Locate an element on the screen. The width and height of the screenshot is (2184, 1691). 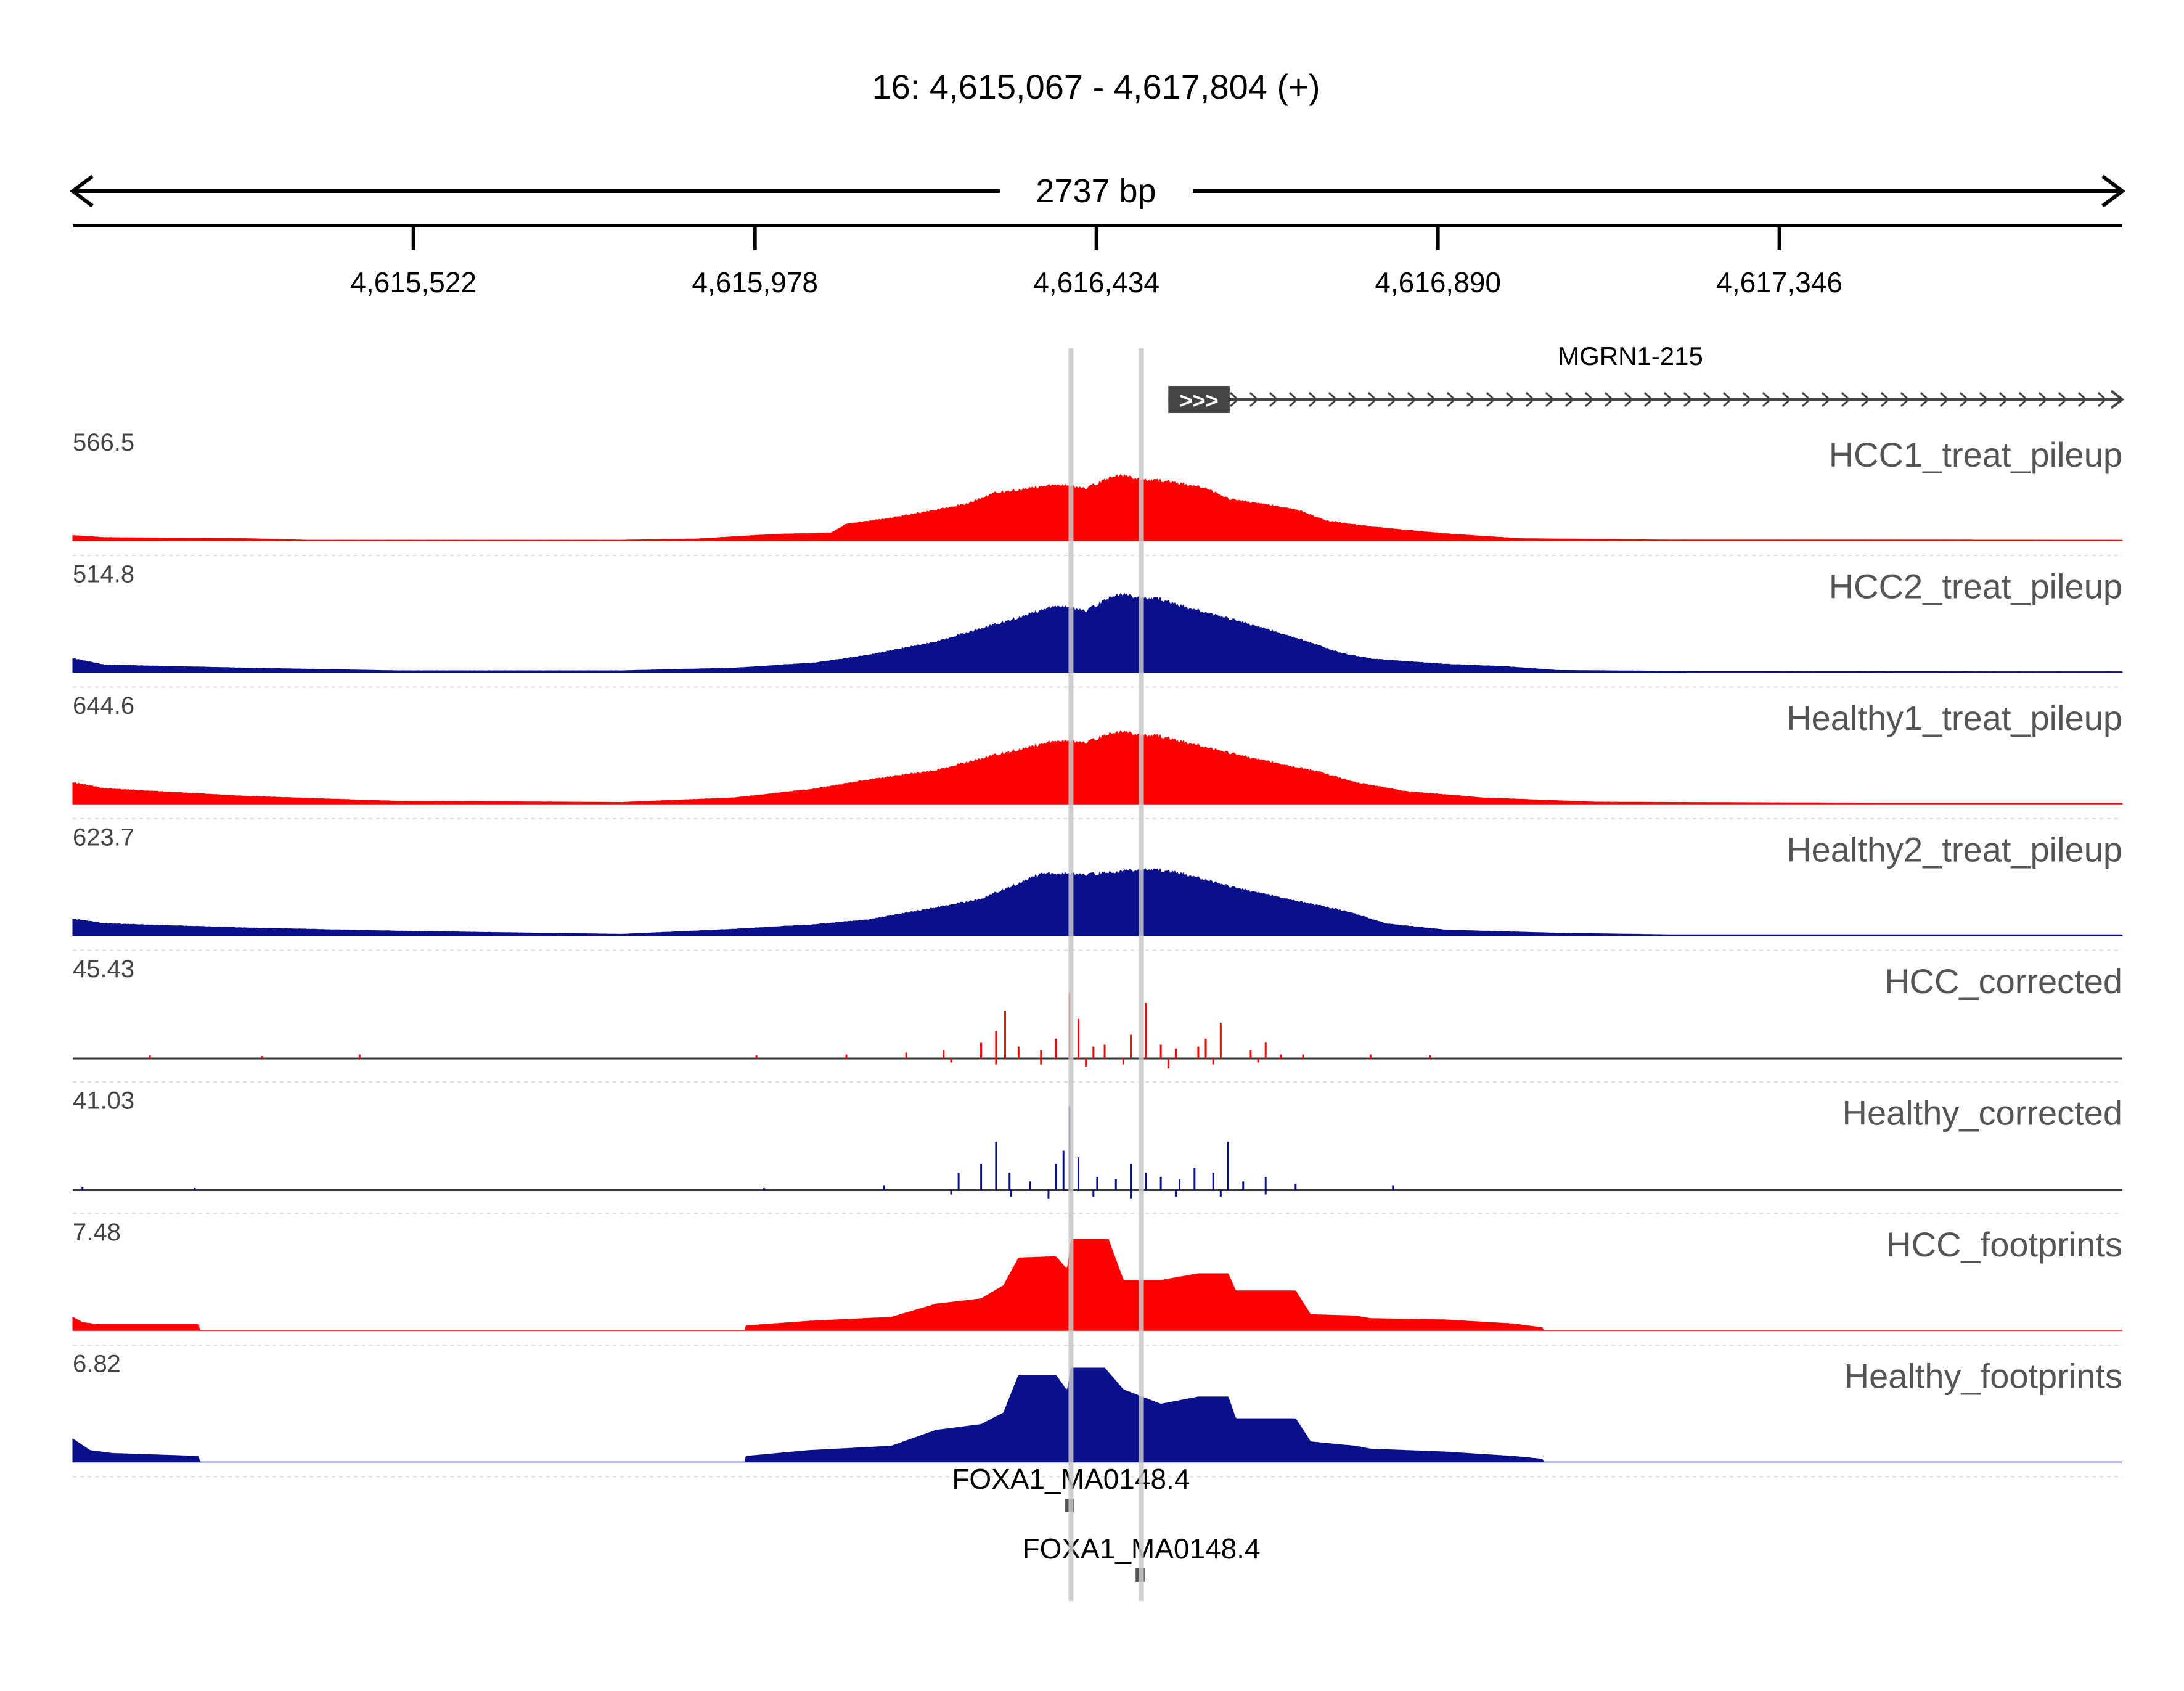
track-max-label-4: 45.43 is located at coordinates (103, 969).